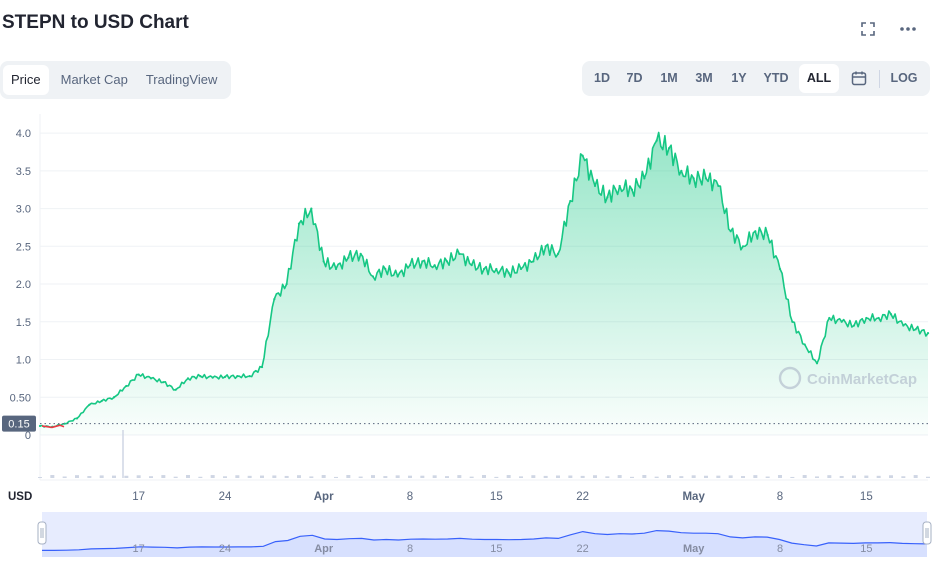  Describe the element at coordinates (23, 247) in the screenshot. I see `y-tick-label: 2.5` at that location.